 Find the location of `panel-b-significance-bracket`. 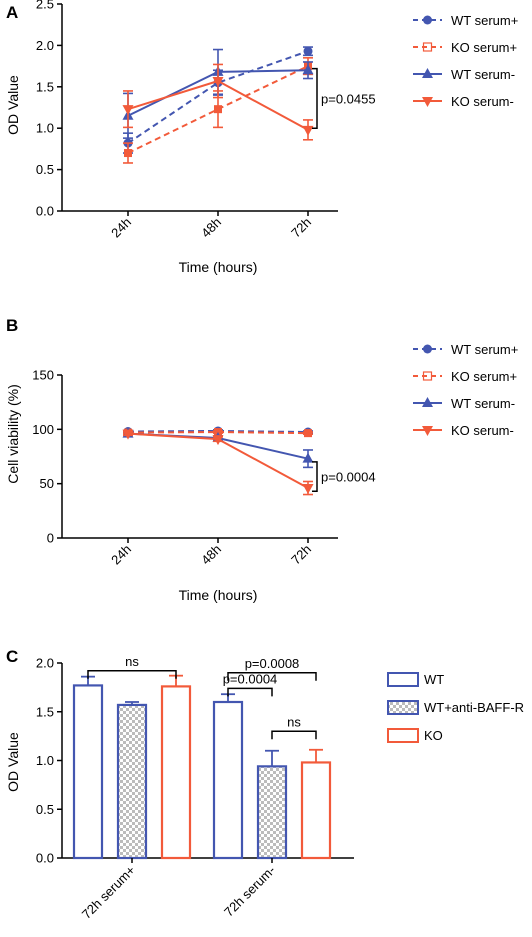

panel-b-significance-bracket is located at coordinates (315, 477).